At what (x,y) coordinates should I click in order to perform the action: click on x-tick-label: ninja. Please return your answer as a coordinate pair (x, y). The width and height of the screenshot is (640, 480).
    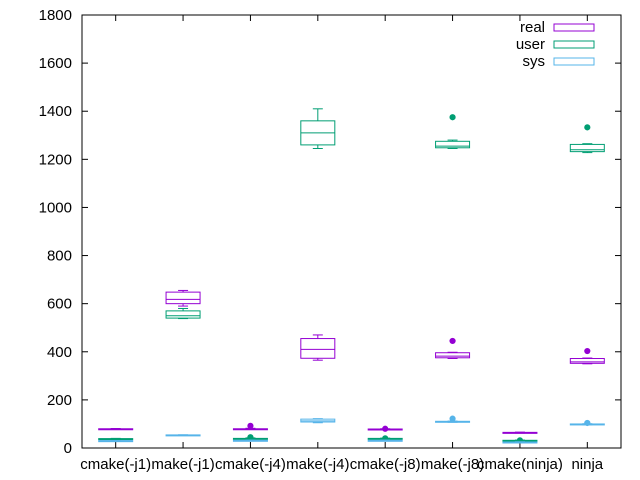
    Looking at the image, I should click on (587, 464).